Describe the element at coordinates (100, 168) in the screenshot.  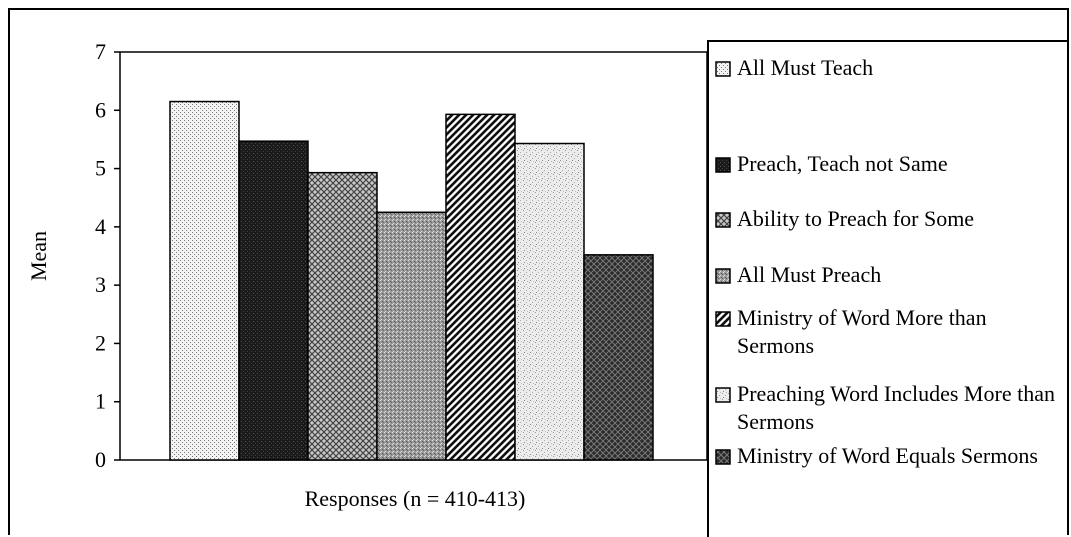
I see `y-tick-label: 5` at that location.